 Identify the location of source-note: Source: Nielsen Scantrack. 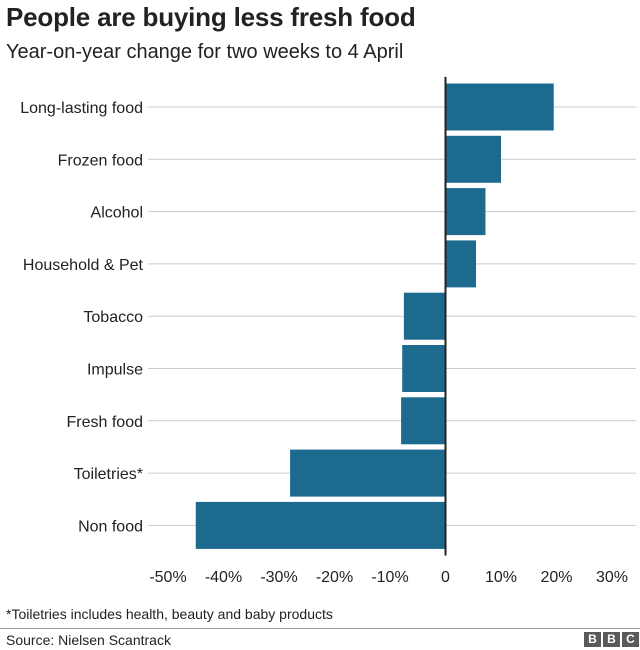
(88, 640).